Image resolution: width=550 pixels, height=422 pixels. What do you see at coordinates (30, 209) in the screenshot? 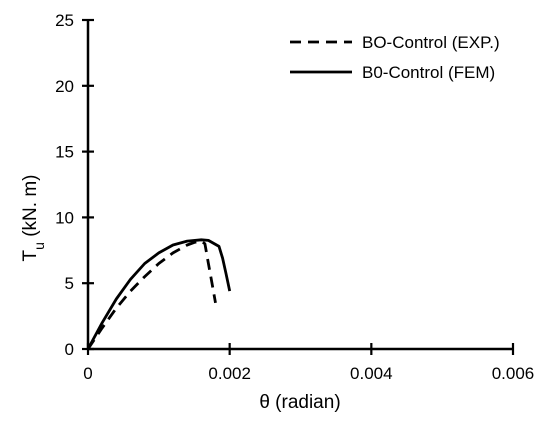
I see `y-axis-title-rest: (kN. m)` at bounding box center [30, 209].